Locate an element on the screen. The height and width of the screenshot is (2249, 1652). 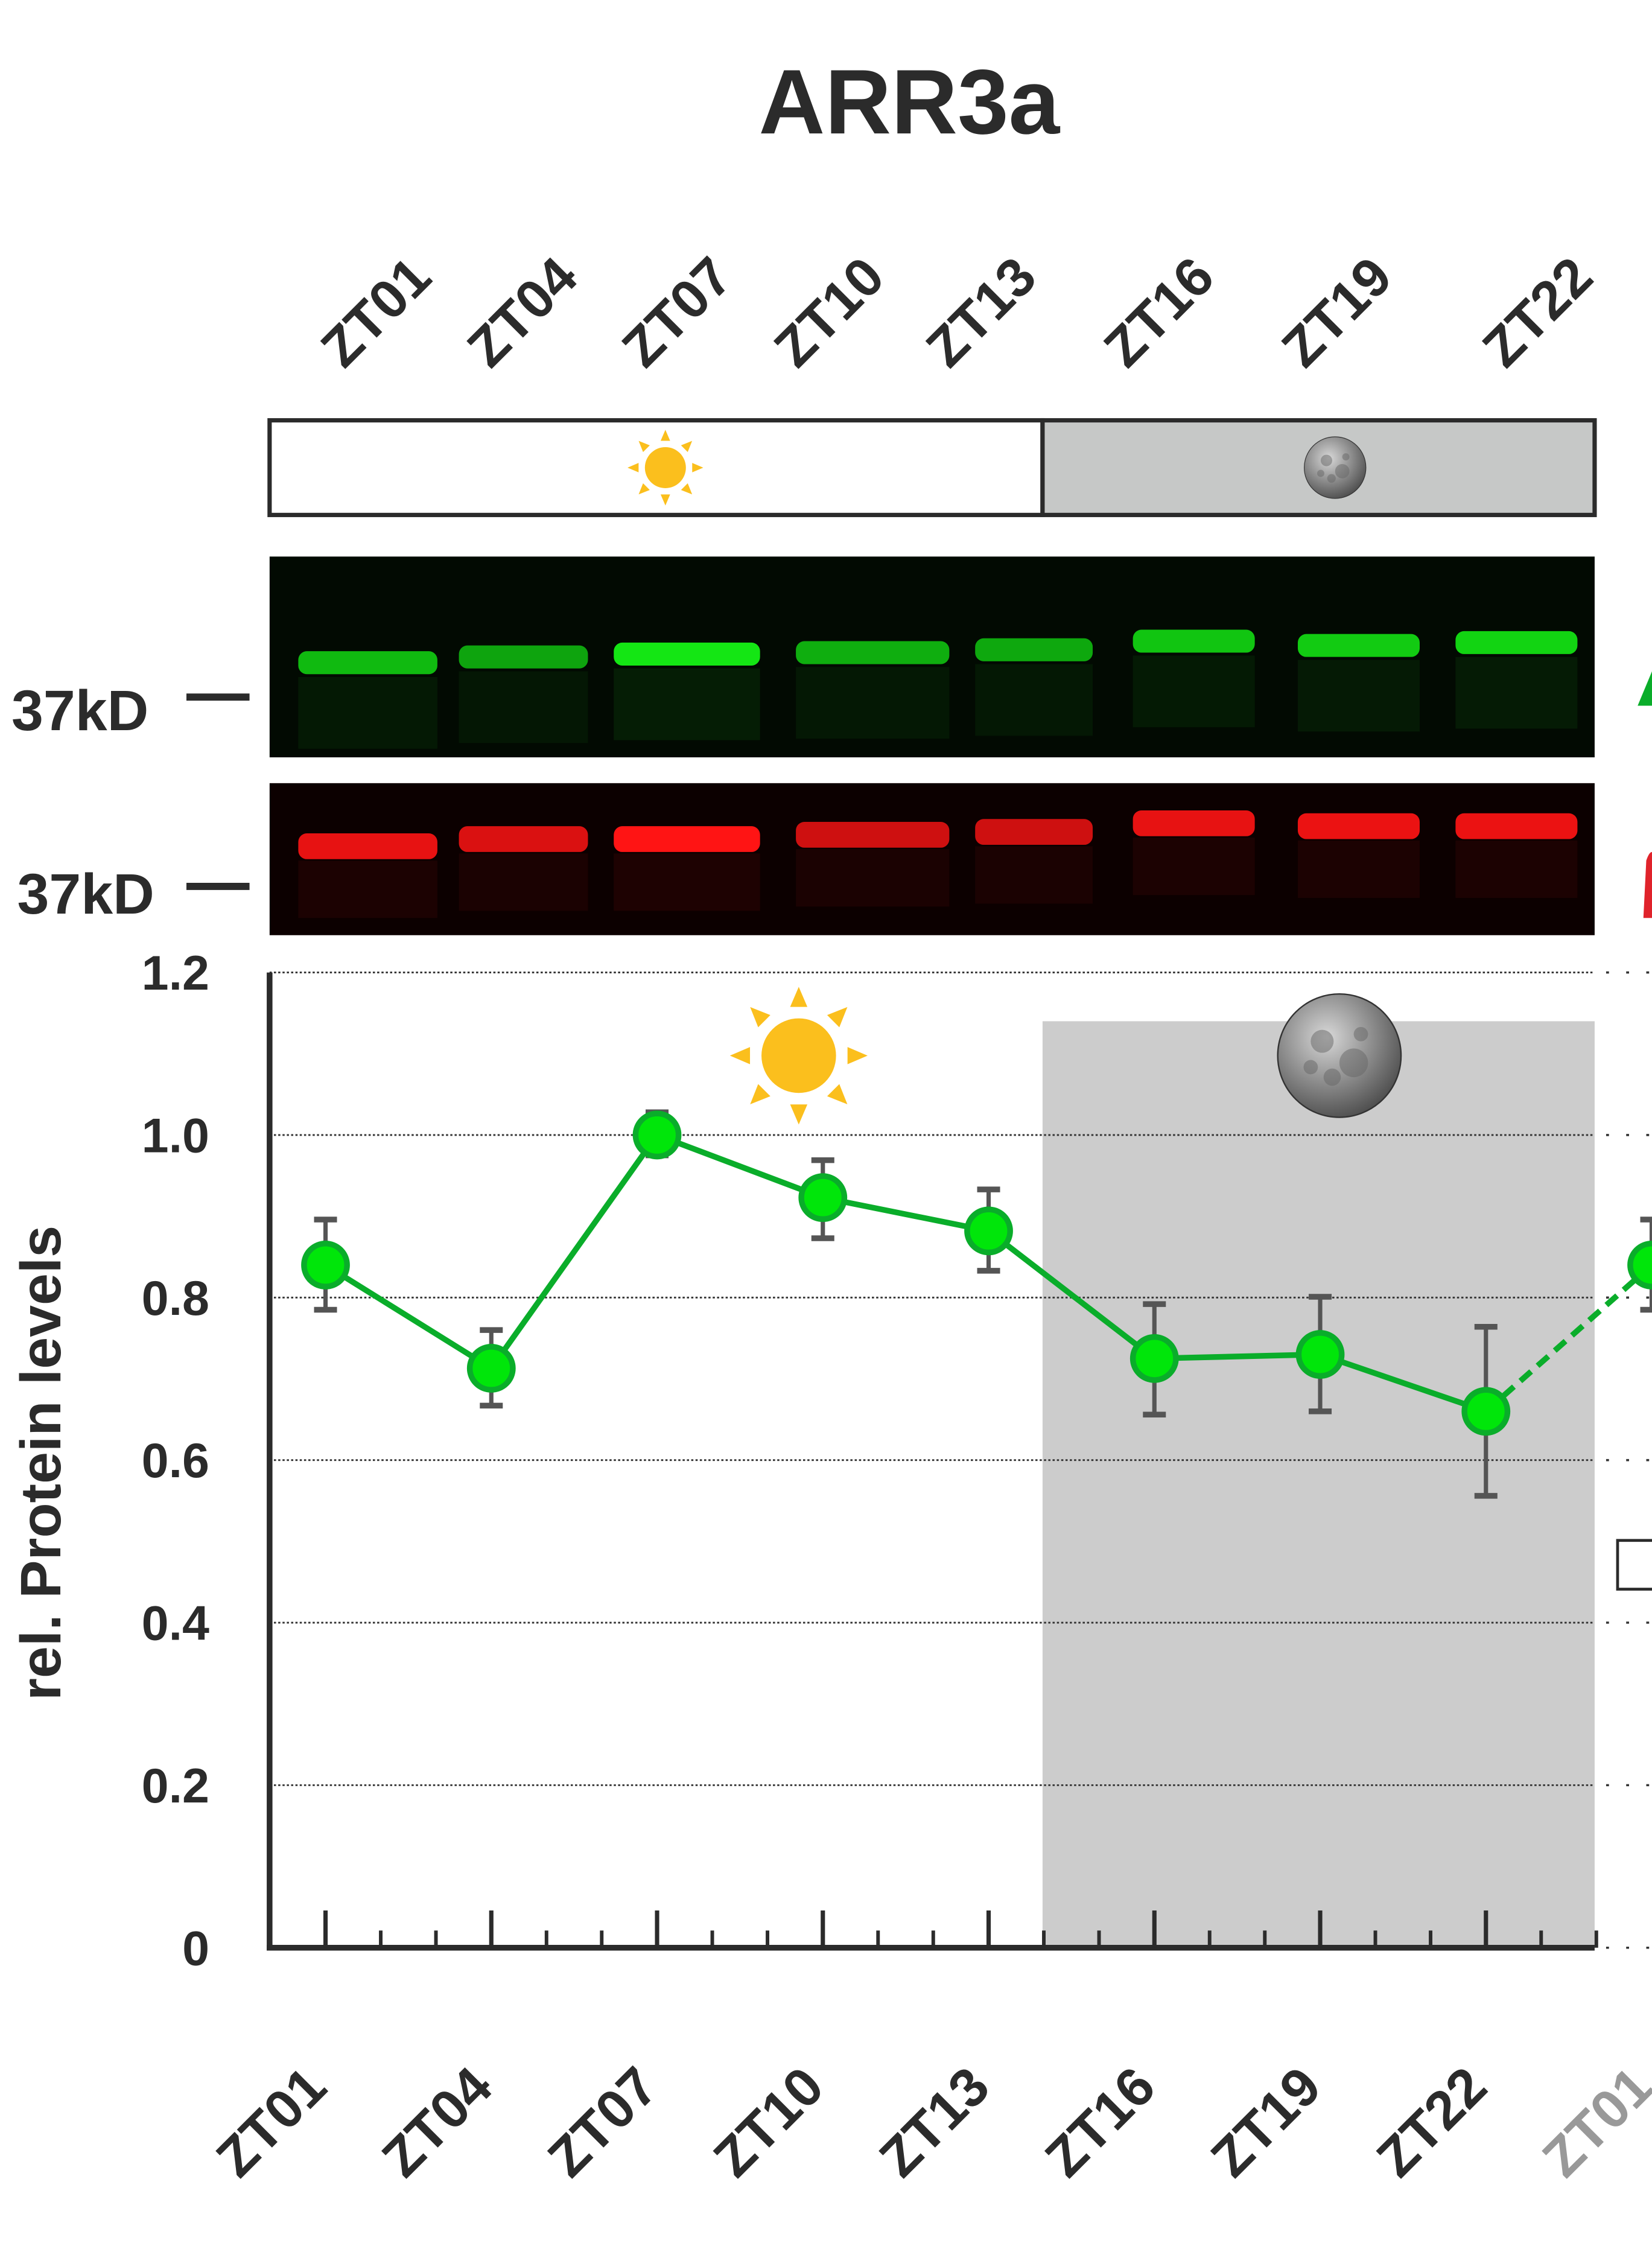
y-tick-label: 0.8 is located at coordinates (175, 1299).